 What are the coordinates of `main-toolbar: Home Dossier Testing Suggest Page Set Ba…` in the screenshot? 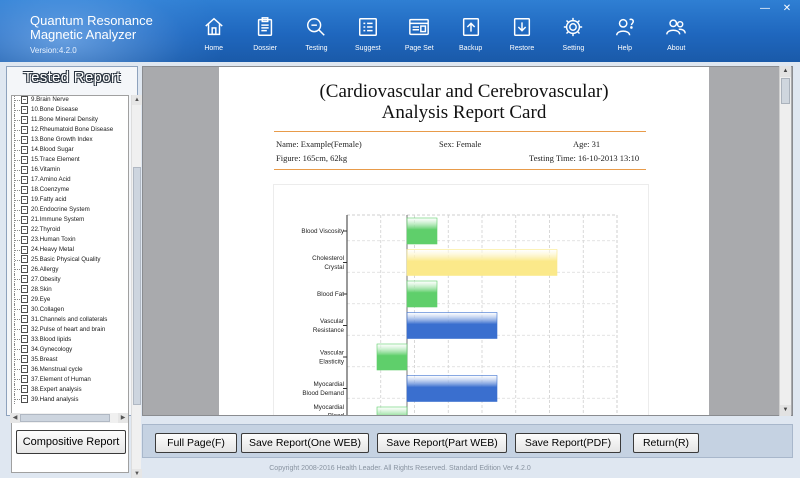 It's located at (445, 31).